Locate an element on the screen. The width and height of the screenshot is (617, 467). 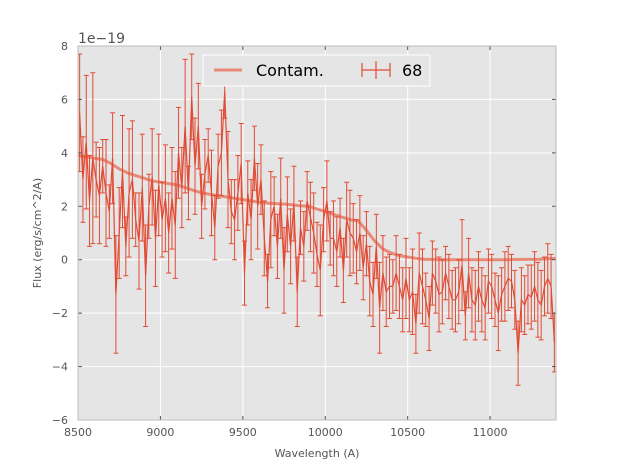
y-tick-label: −2 is located at coordinates (60, 313).